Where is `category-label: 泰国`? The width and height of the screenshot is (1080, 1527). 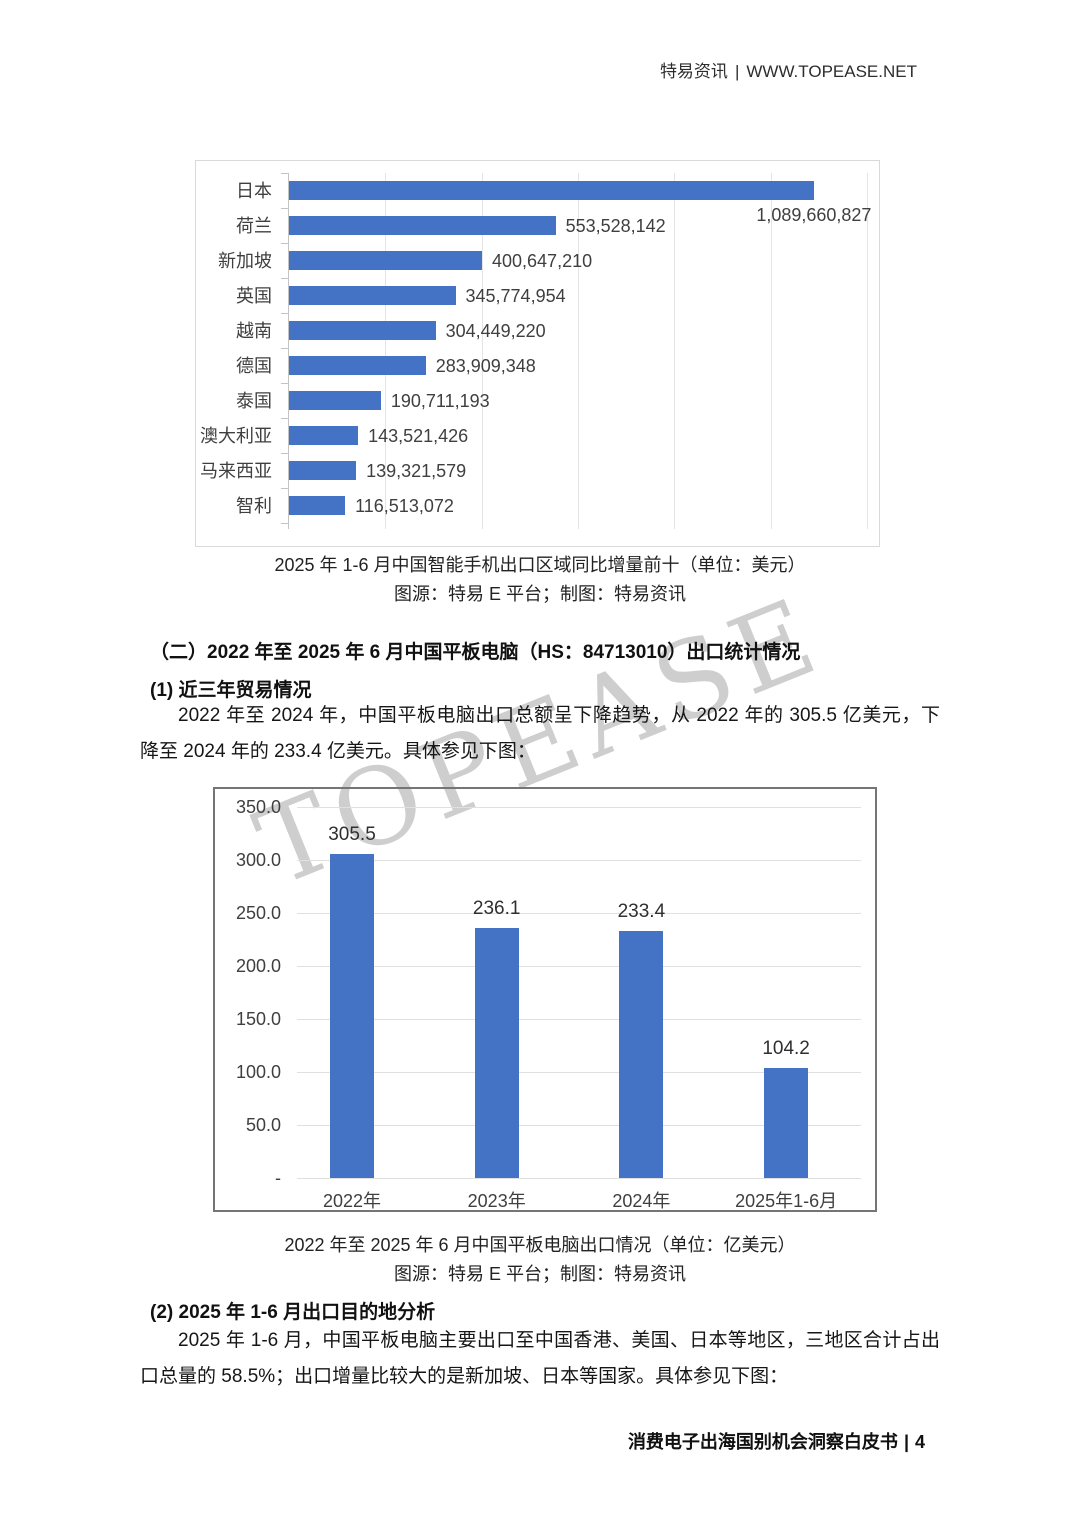
category-label: 泰国 is located at coordinates (254, 401).